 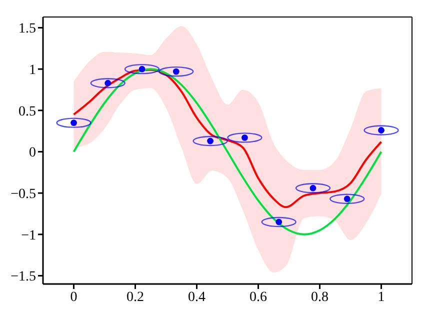 What do you see at coordinates (27, 112) in the screenshot?
I see `y-tick-label: 0.5` at bounding box center [27, 112].